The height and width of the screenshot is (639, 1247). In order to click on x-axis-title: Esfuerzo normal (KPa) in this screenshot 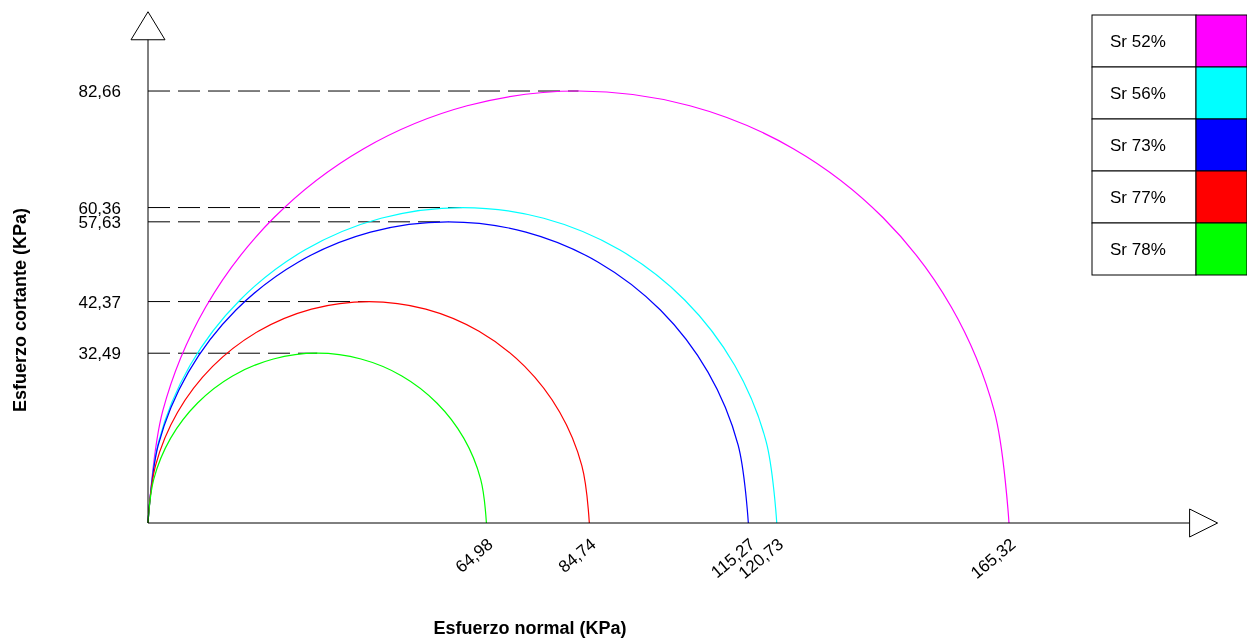, I will do `click(530, 628)`.